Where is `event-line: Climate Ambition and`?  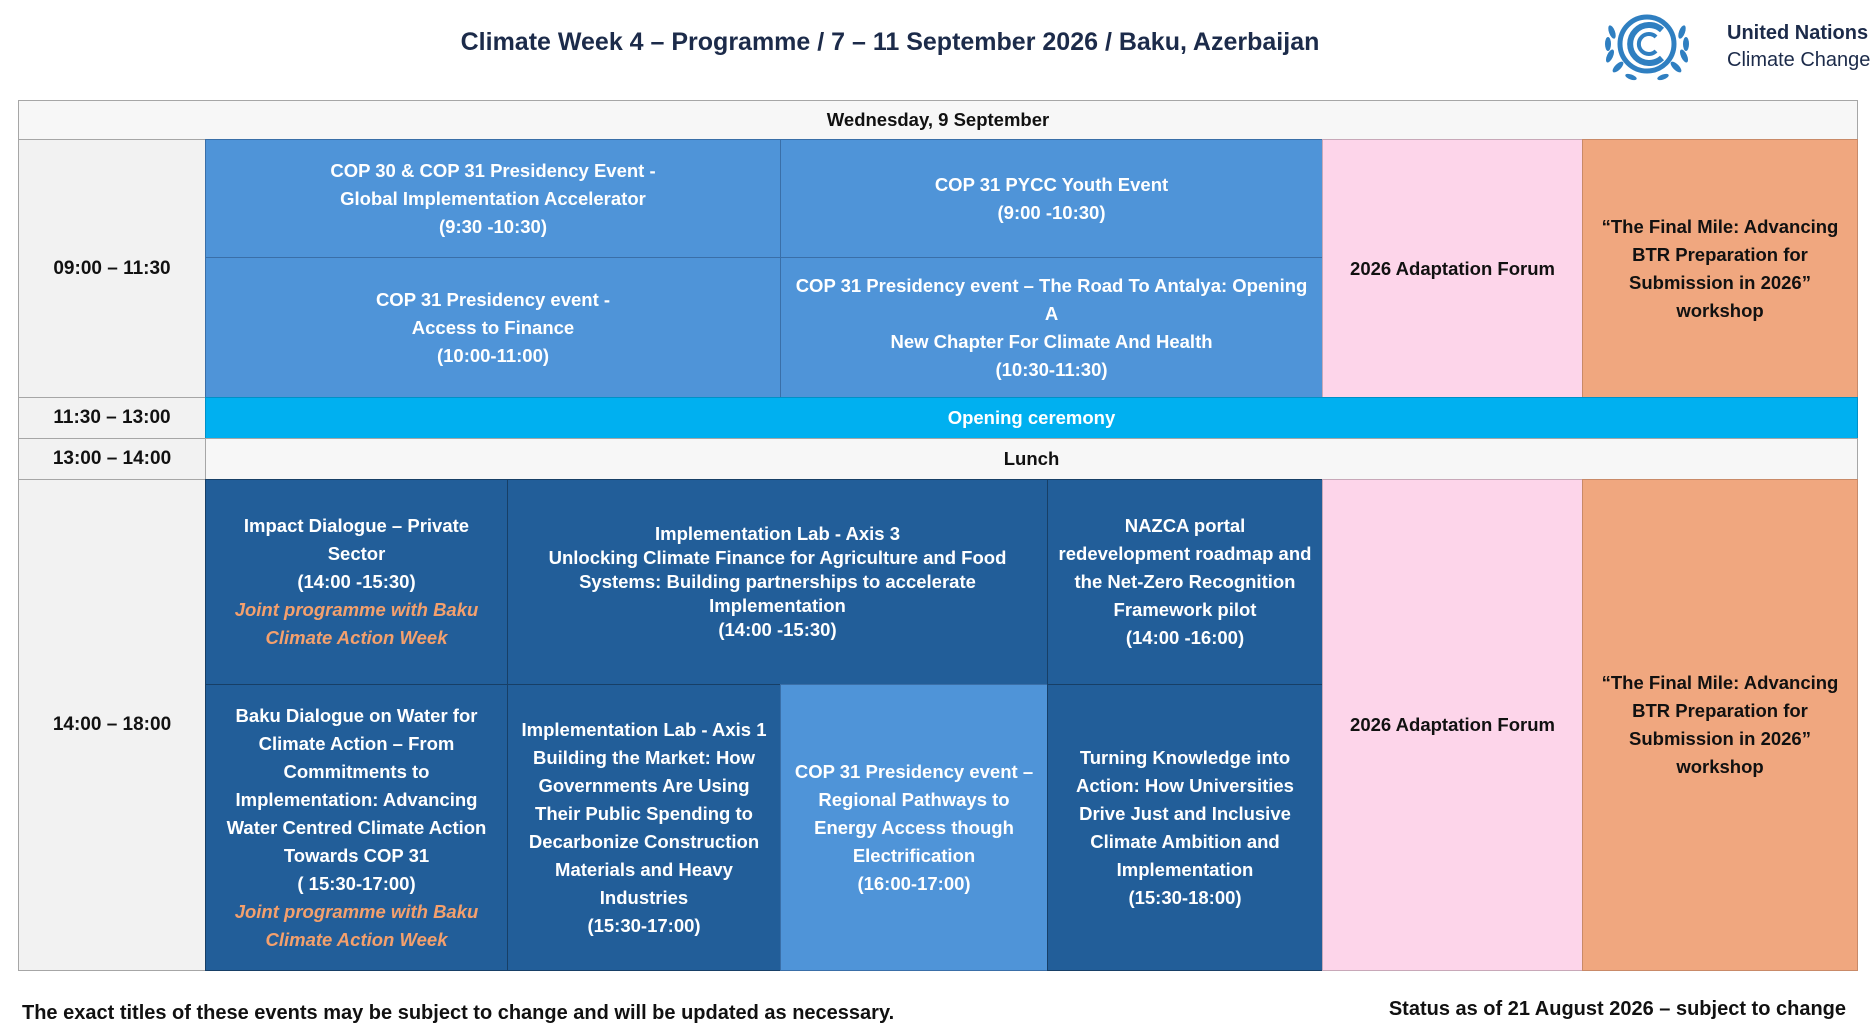 event-line: Climate Ambition and is located at coordinates (1185, 841).